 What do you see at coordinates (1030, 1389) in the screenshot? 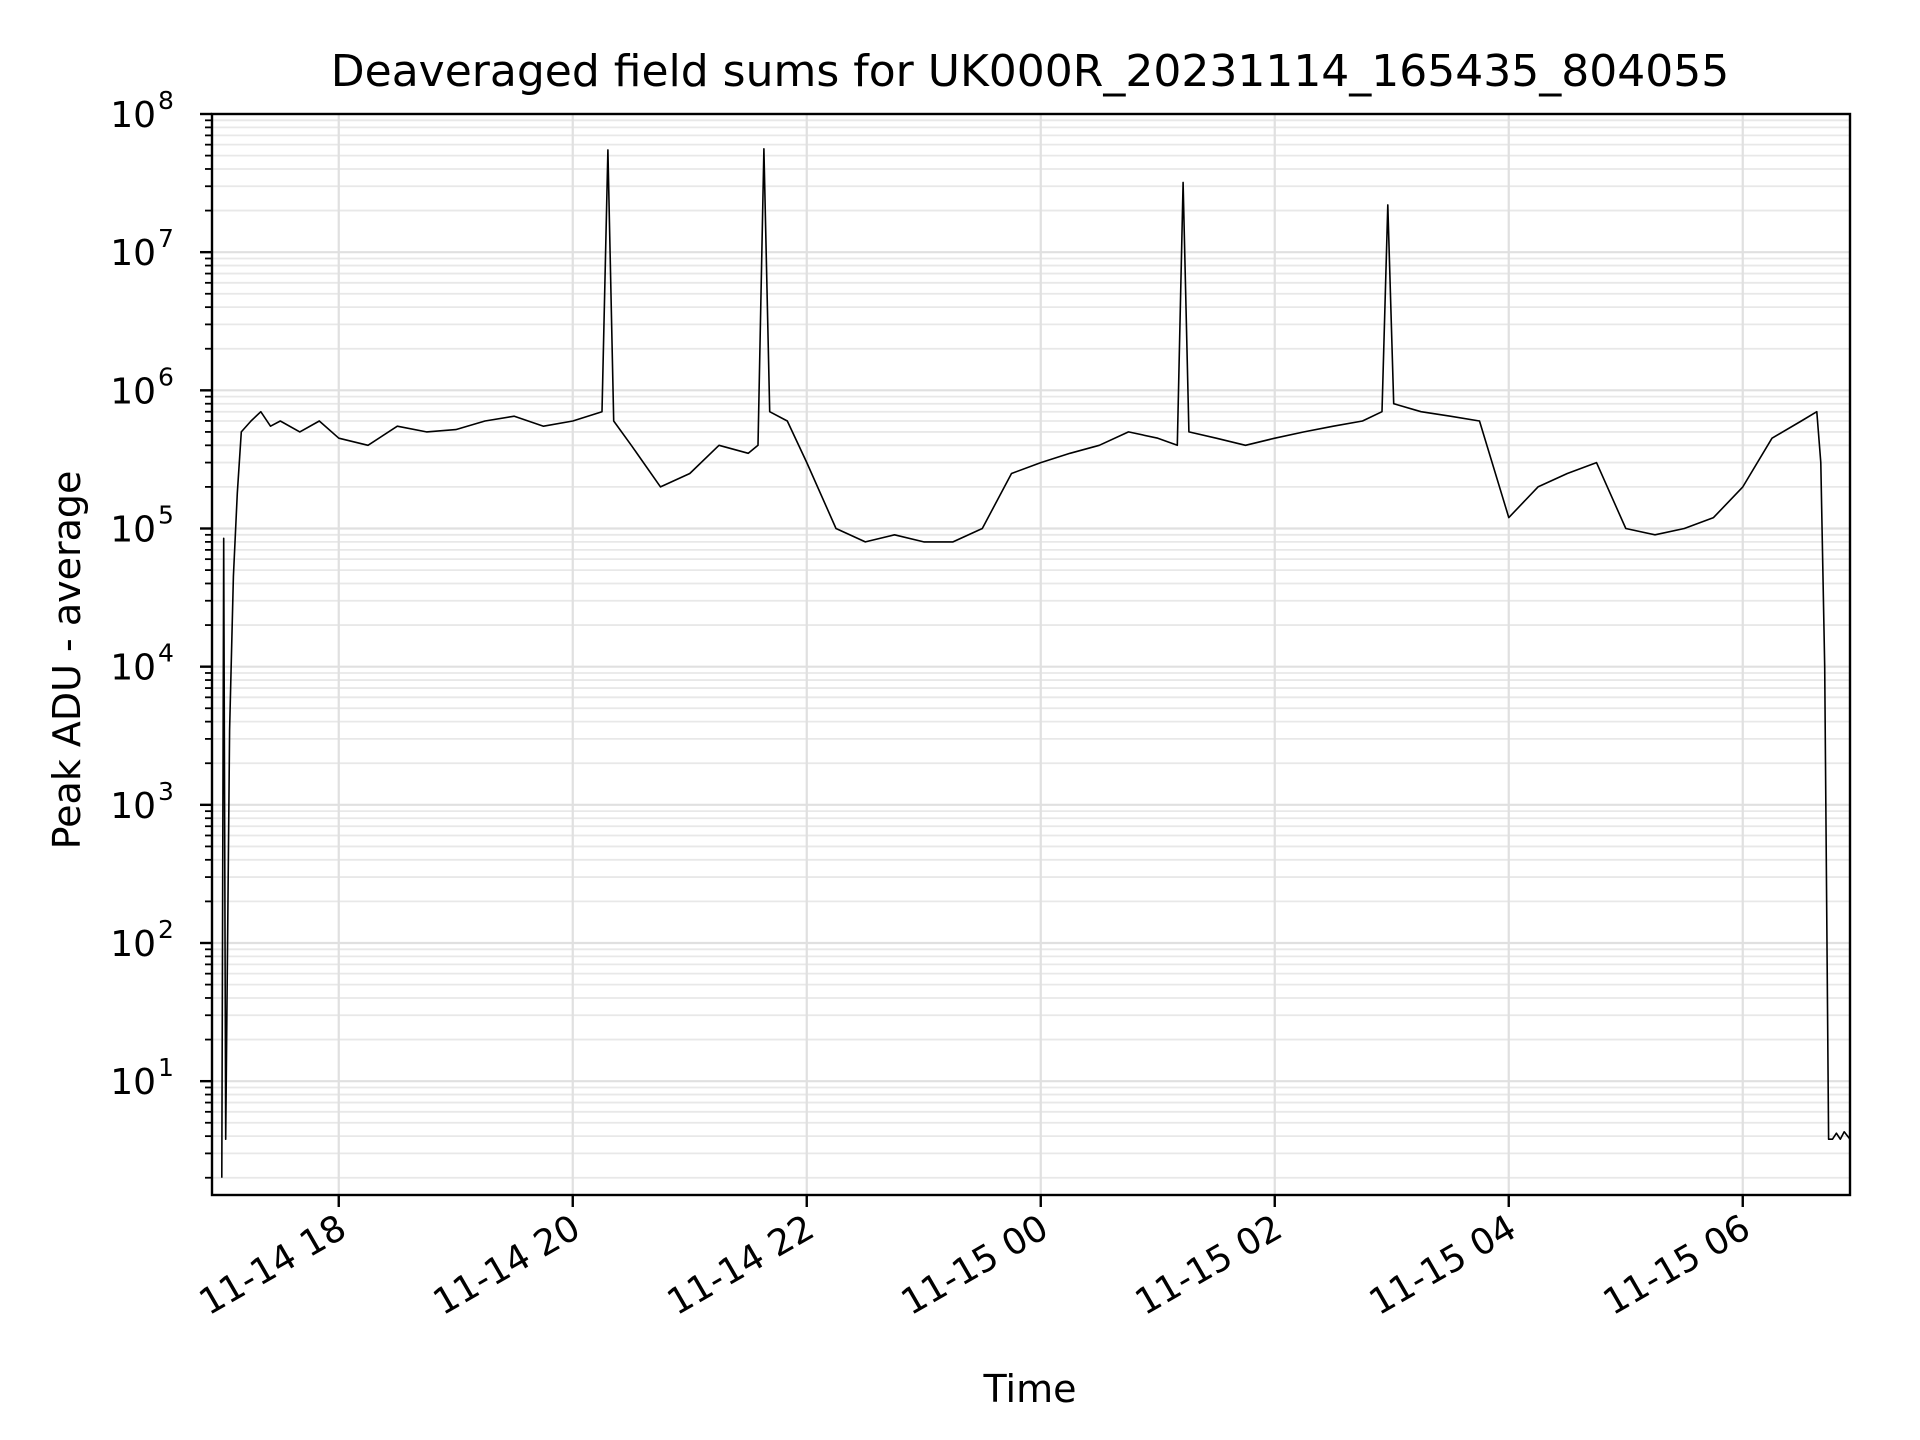
I see `x-axis-label: Time` at bounding box center [1030, 1389].